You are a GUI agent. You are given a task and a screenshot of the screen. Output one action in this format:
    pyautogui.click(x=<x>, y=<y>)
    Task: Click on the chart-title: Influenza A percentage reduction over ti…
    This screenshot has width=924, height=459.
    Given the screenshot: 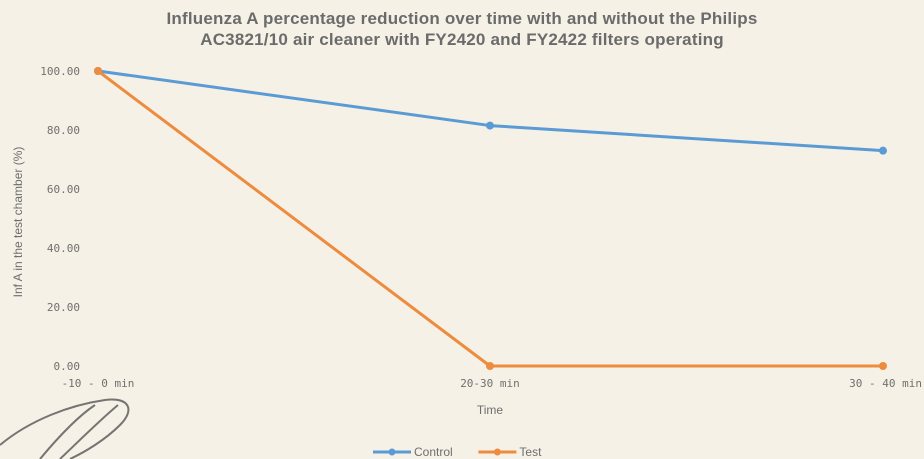 What is the action you would take?
    pyautogui.click(x=462, y=29)
    